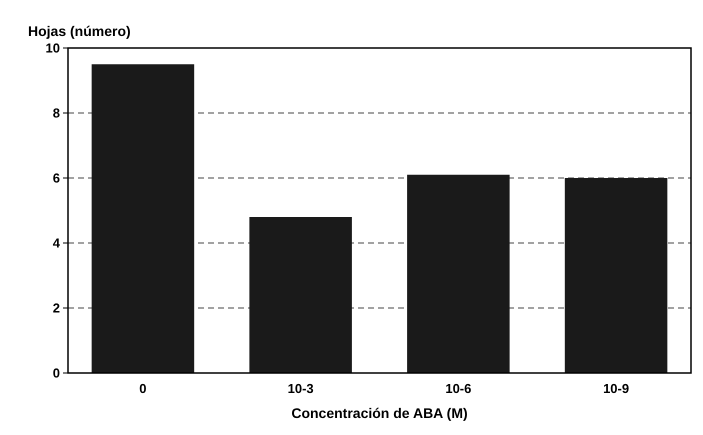 This screenshot has height=435, width=703. I want to click on y-axis-title: Hojas (número), so click(79, 31).